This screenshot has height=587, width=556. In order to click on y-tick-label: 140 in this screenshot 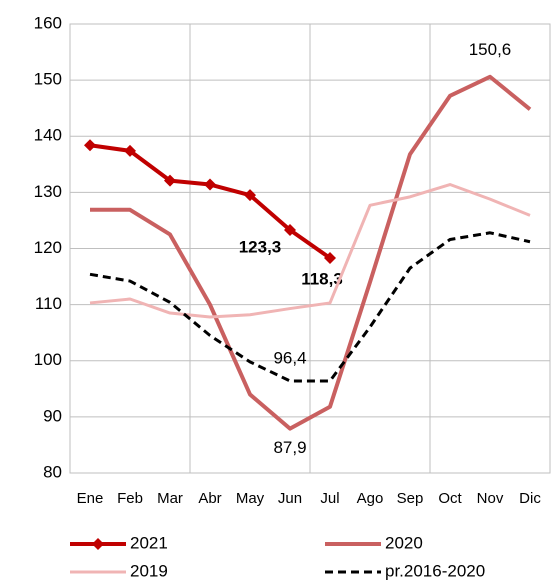, I will do `click(48, 135)`.